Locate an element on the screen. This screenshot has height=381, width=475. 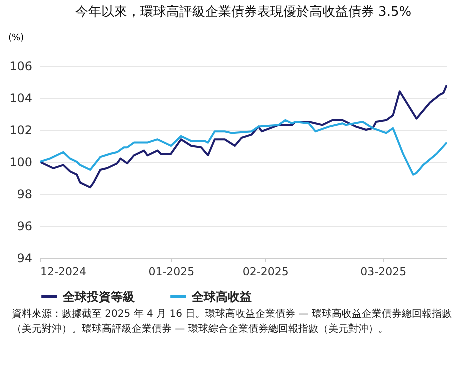
y-tick-label: 98 is located at coordinates (24, 195).